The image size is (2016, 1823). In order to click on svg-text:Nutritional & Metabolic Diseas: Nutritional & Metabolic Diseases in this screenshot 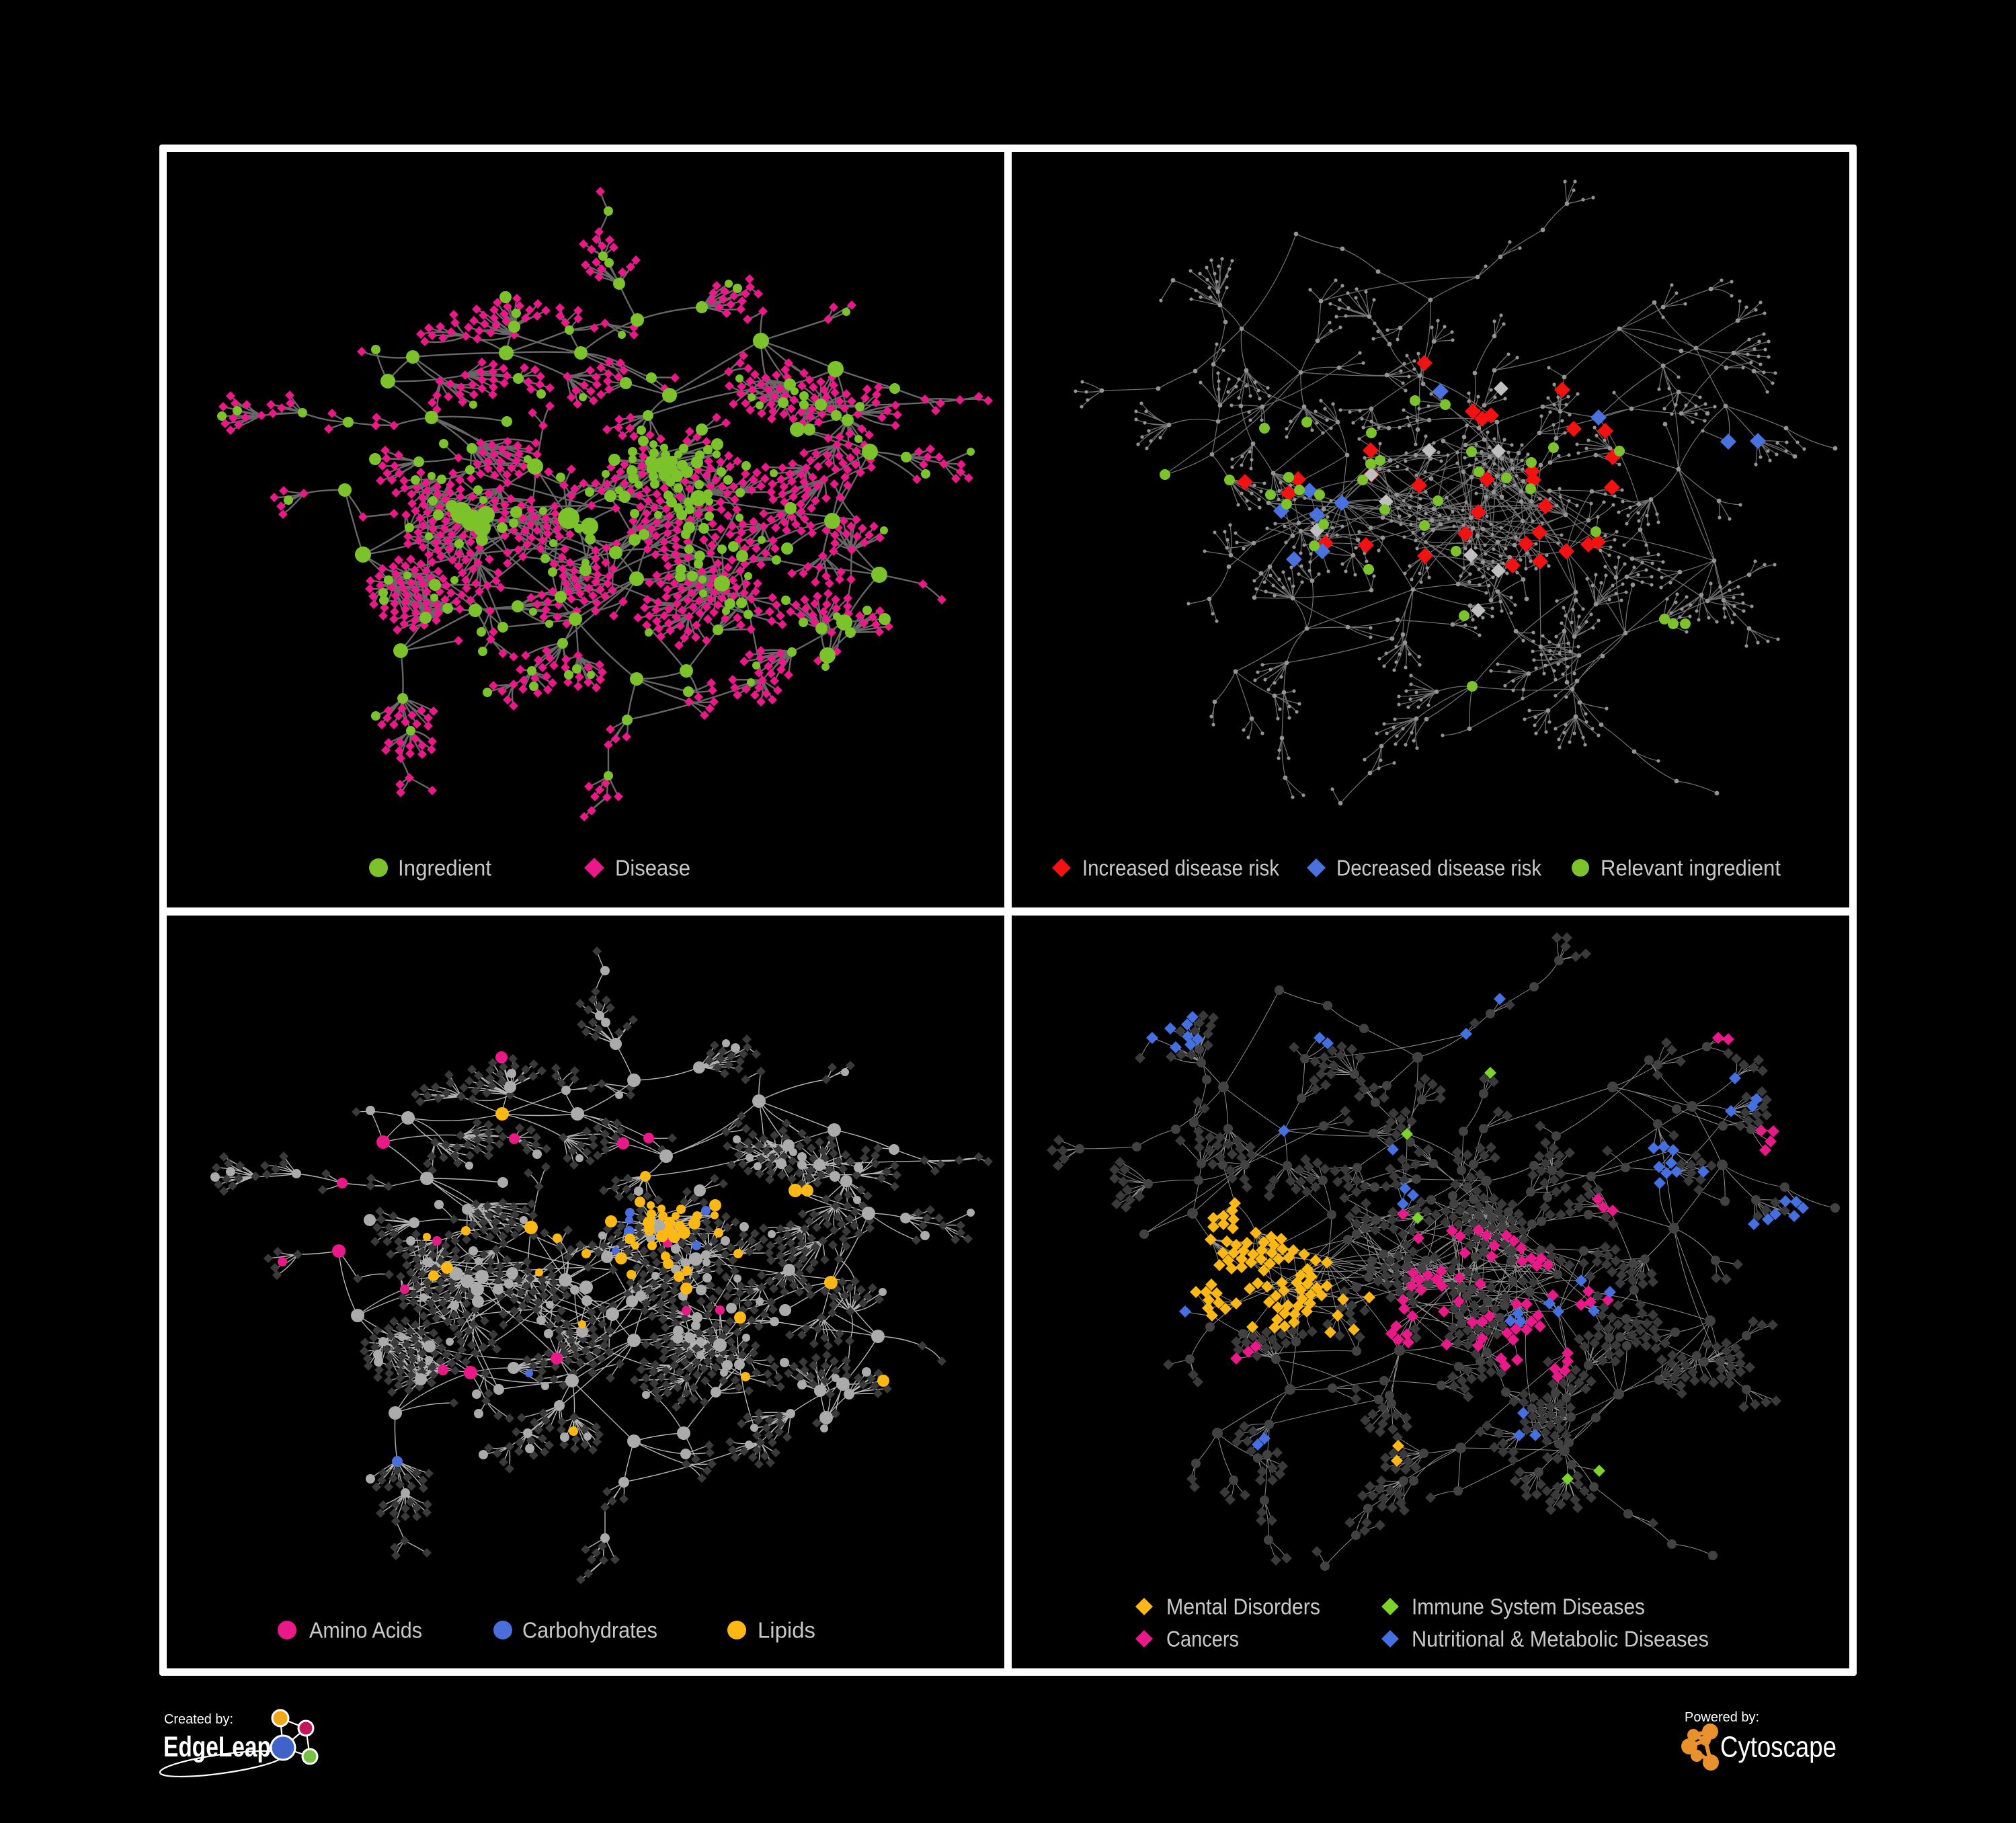, I will do `click(1560, 1640)`.